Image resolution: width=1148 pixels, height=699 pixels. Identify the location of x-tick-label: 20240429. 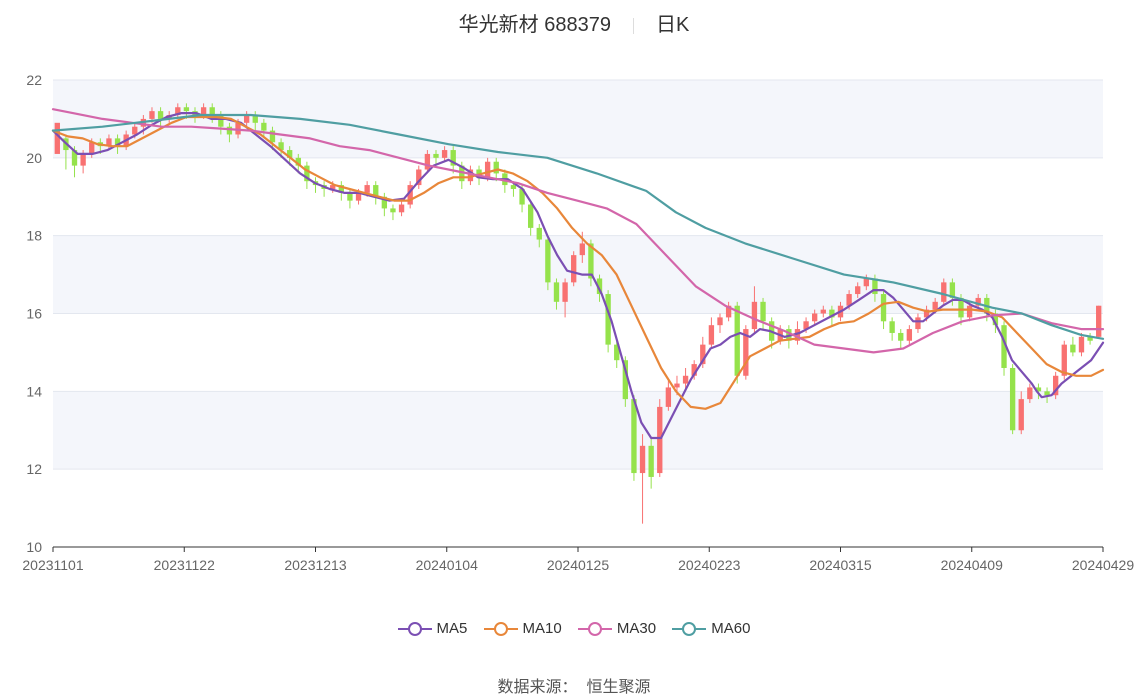
(1103, 565).